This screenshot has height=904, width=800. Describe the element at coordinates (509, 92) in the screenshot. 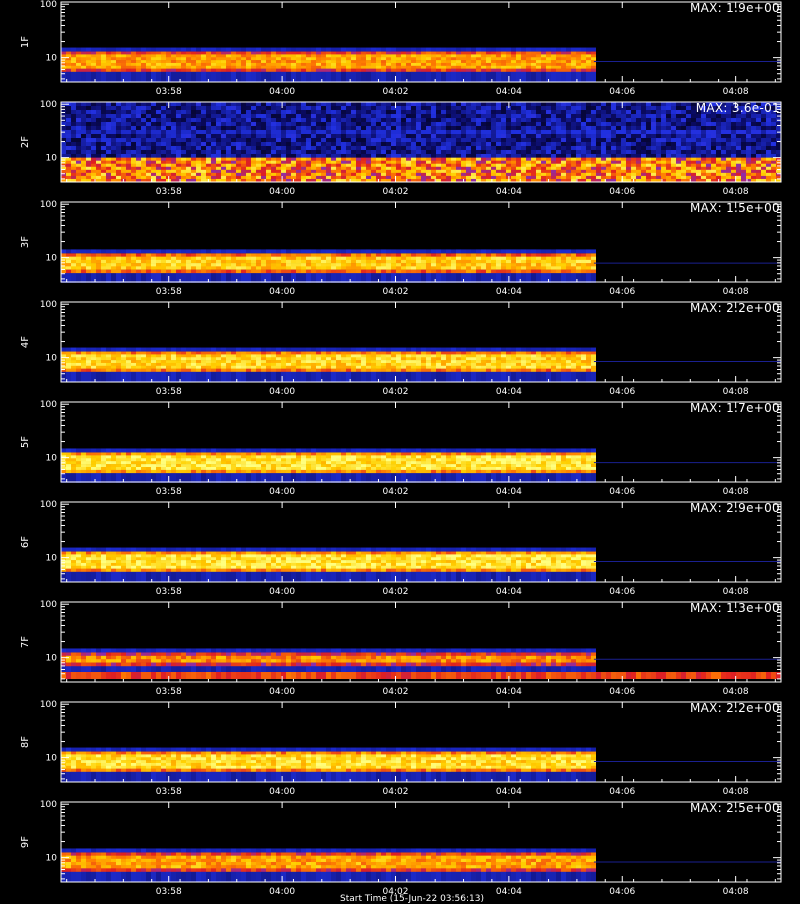

I see `x-tick-label: 04:04` at that location.